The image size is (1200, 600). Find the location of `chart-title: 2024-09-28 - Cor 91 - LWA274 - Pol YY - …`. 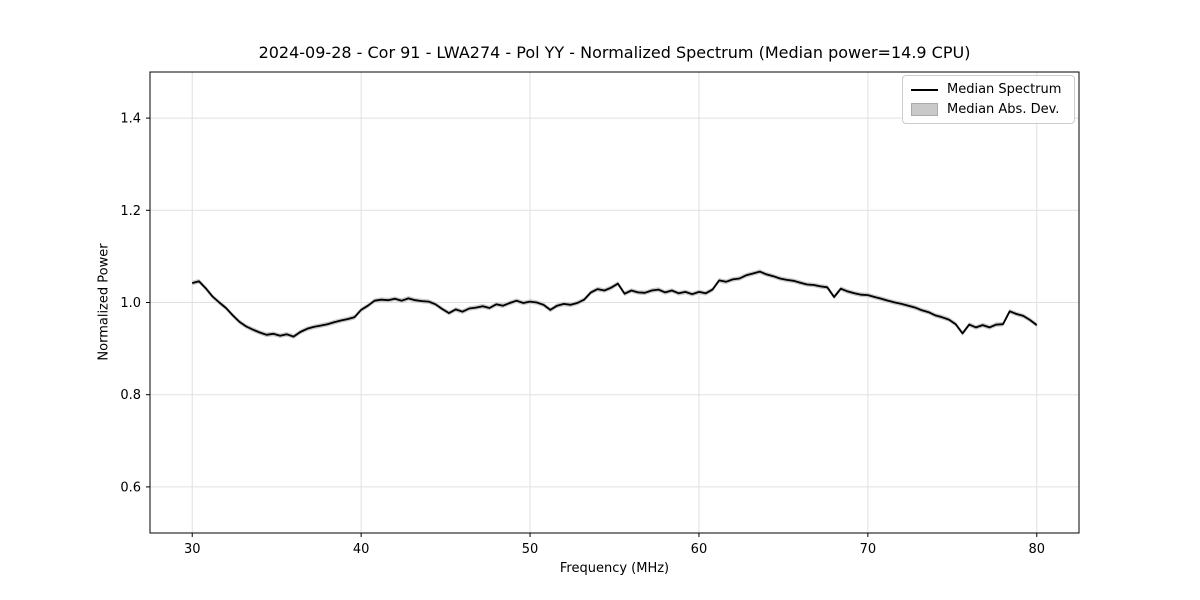

chart-title: 2024-09-28 - Cor 91 - LWA274 - Pol YY - … is located at coordinates (614, 52).